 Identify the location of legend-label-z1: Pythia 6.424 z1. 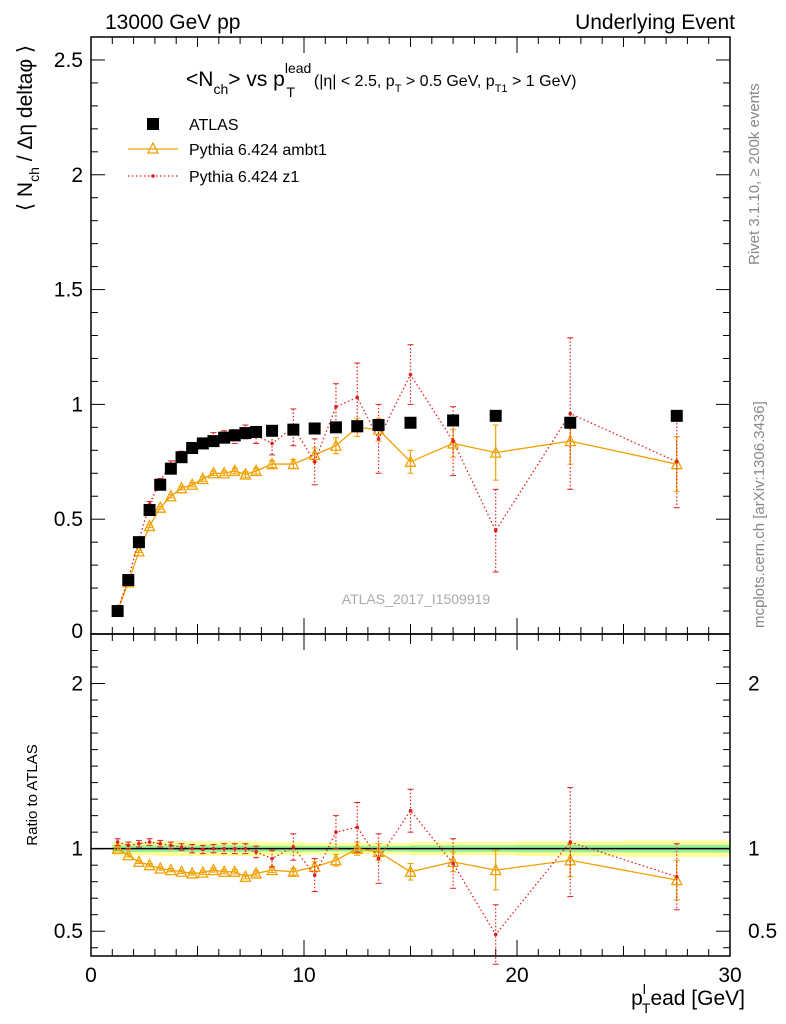
(244, 177).